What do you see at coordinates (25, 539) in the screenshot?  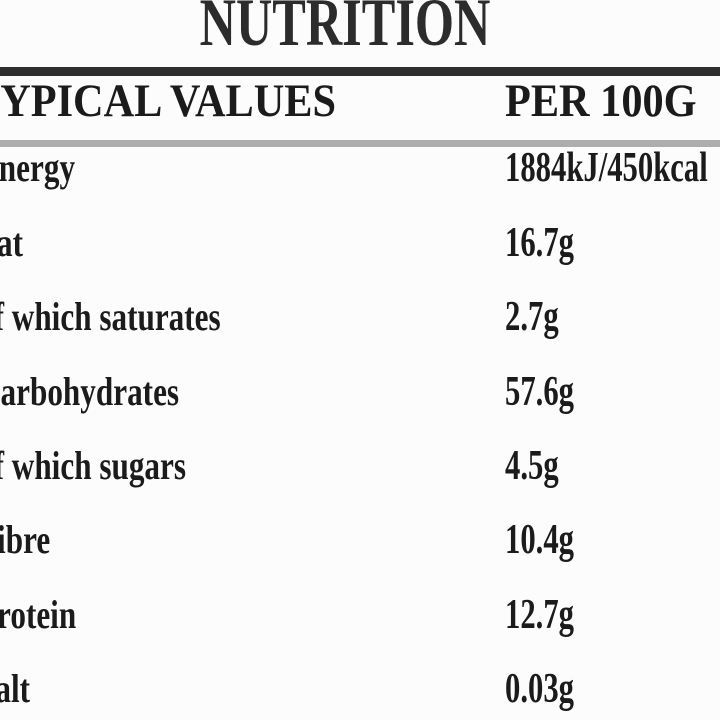 I see `nutrient-name: Fibre` at bounding box center [25, 539].